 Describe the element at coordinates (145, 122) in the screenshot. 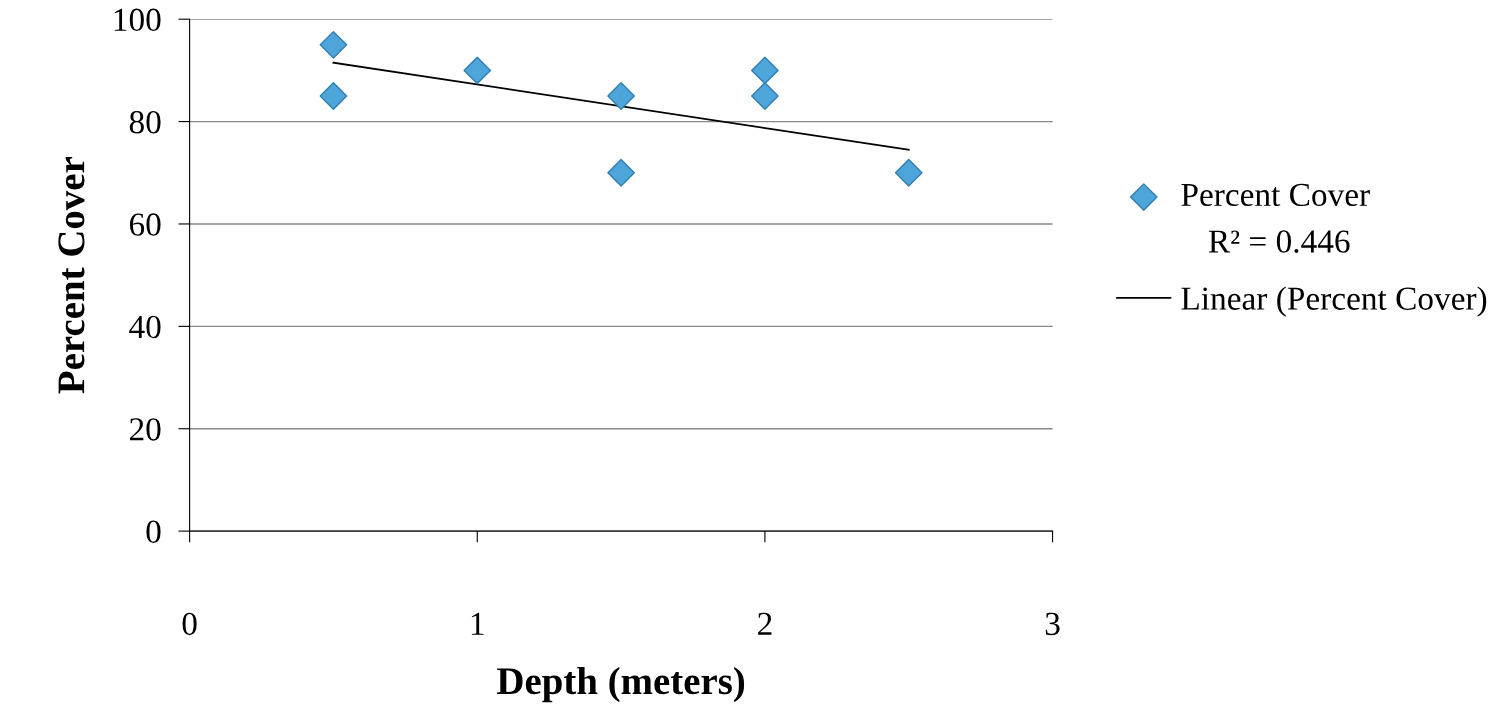

I see `y-tick-label: 80` at that location.